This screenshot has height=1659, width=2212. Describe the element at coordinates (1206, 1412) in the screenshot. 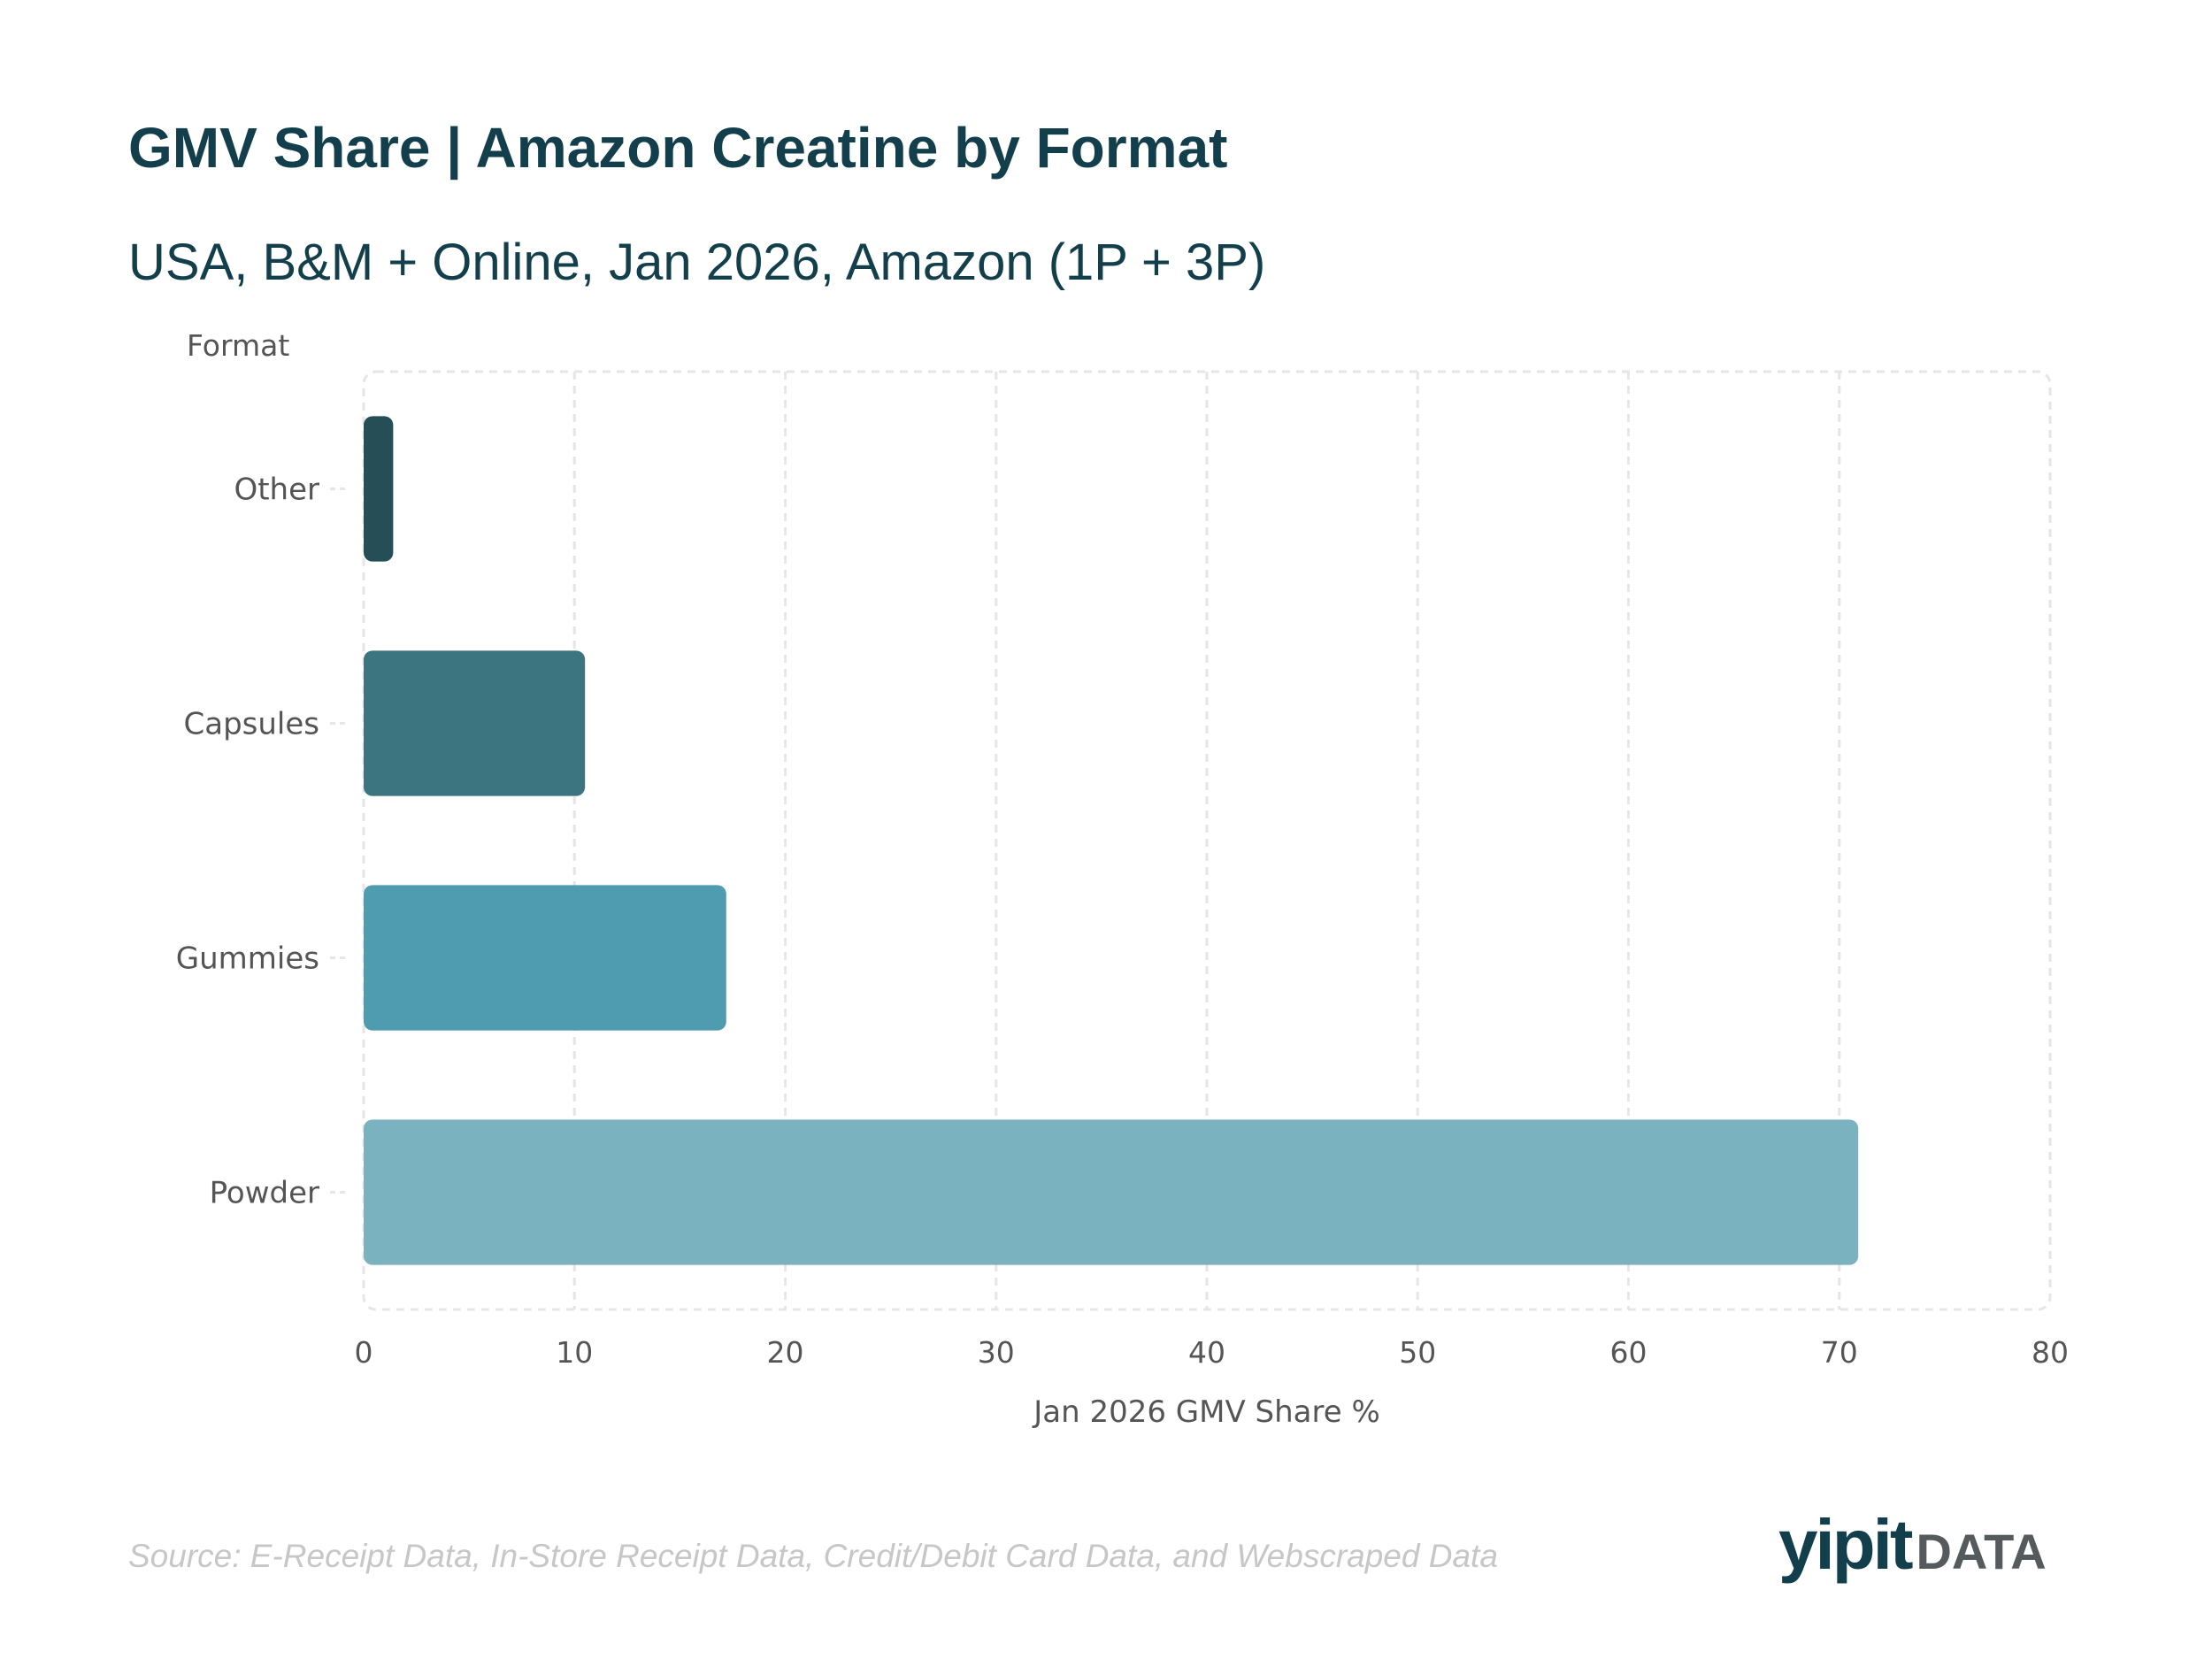

I see `x-axis-title: Jan 2026 GMV Share %` at that location.